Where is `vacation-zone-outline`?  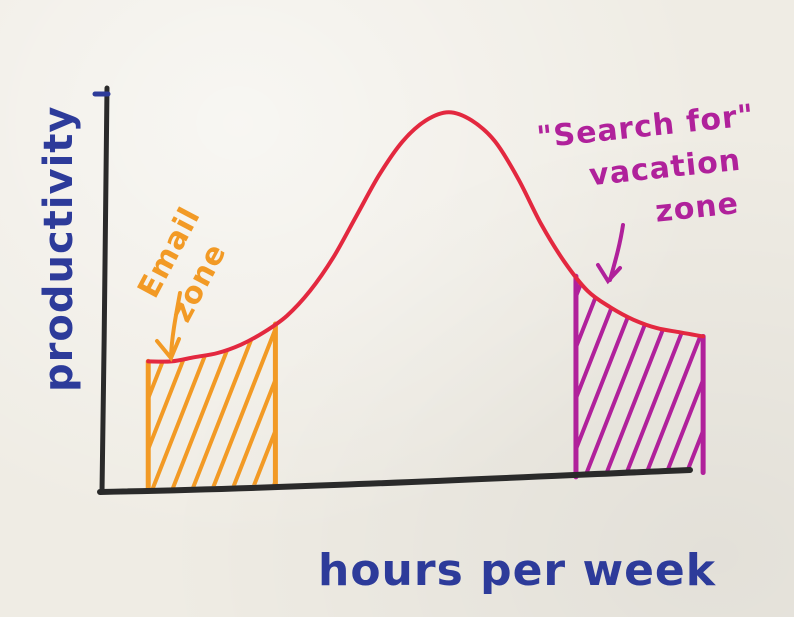 vacation-zone-outline is located at coordinates (639, 376).